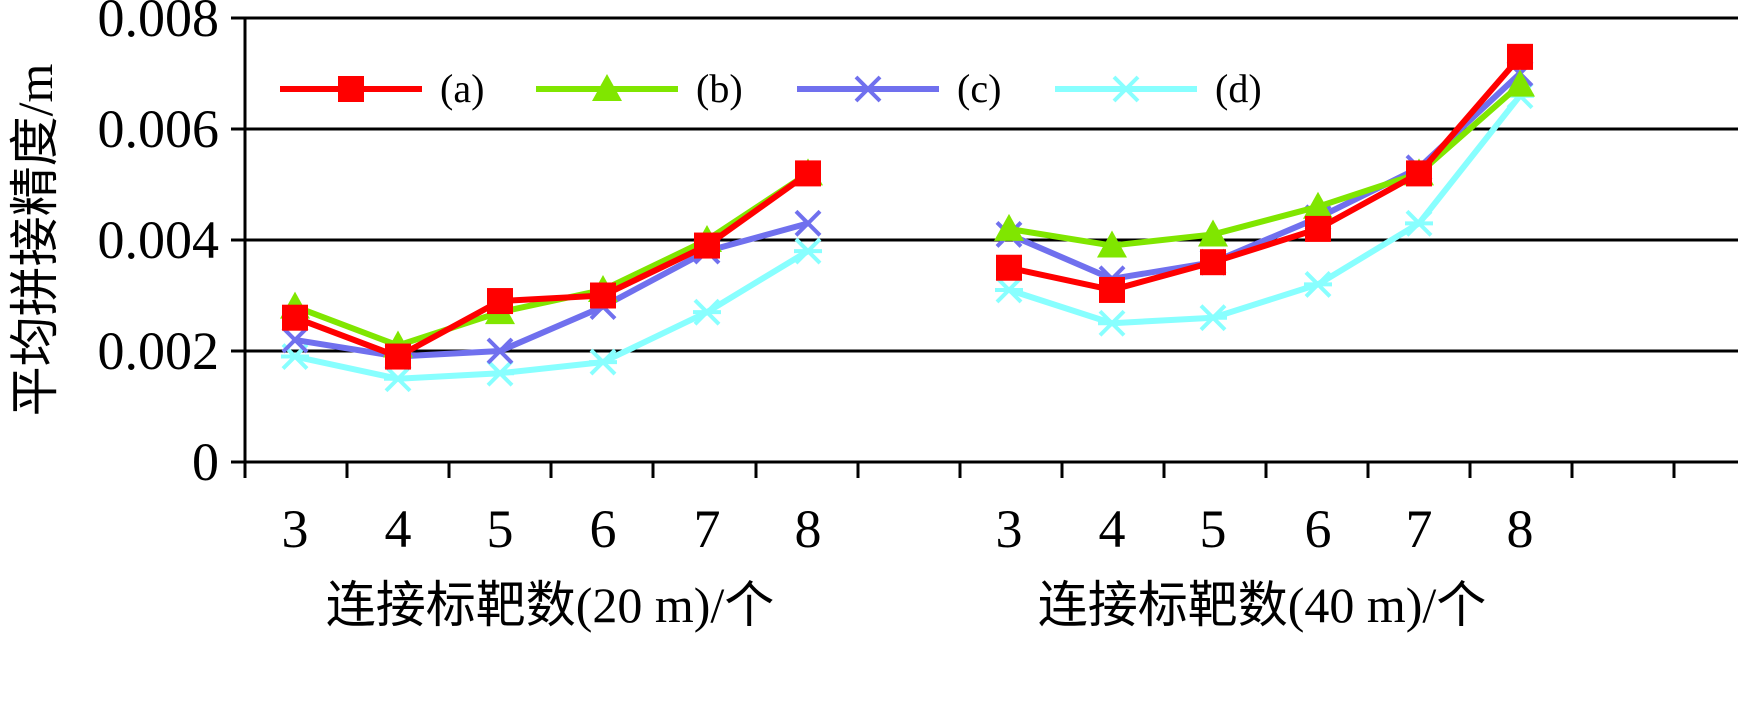  I want to click on y-tick-label: 0, so click(205, 462).